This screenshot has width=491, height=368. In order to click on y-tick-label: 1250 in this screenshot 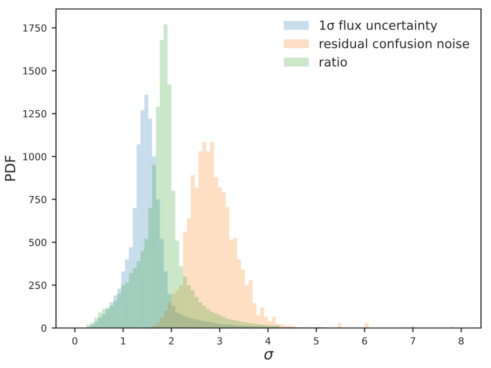, I will do `click(34, 114)`.